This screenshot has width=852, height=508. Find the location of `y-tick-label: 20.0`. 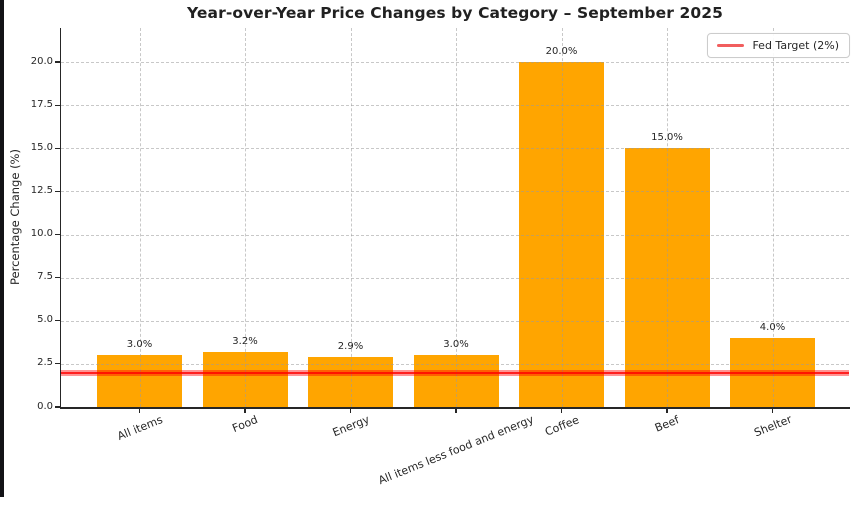

y-tick-label: 20.0 is located at coordinates (41, 61).